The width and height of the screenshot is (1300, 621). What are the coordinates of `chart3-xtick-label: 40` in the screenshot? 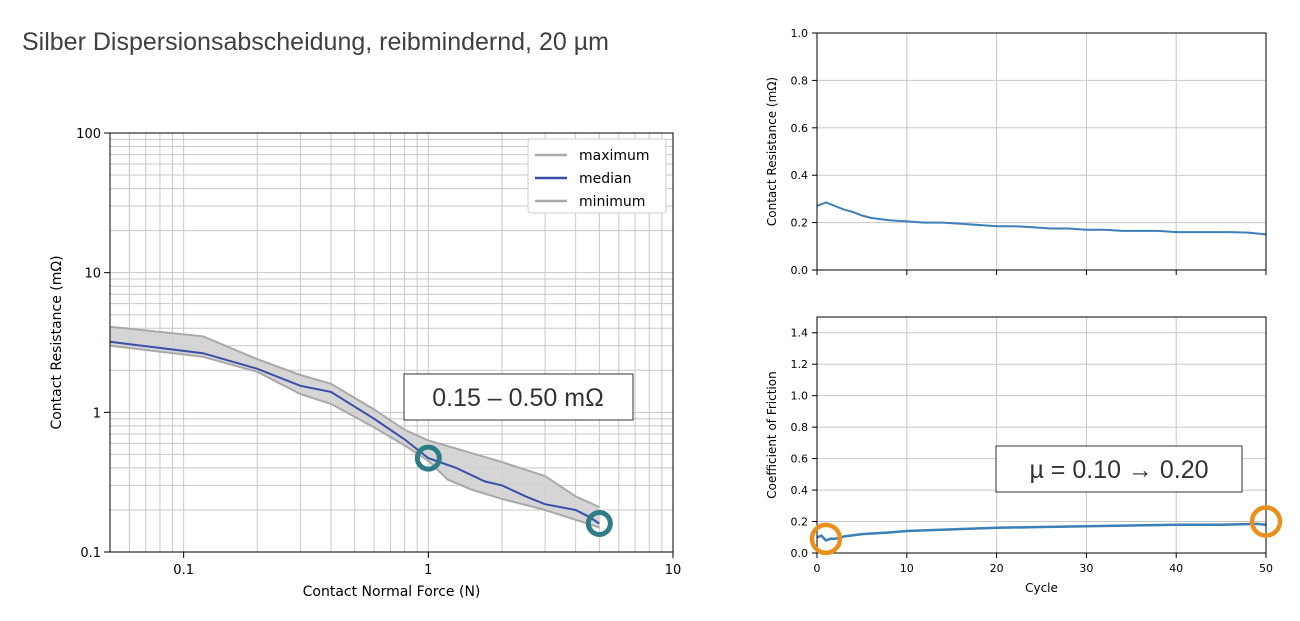 It's located at (1176, 568).